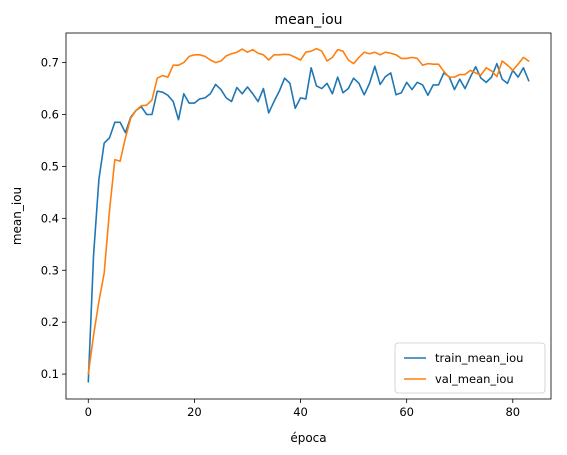 Image resolution: width=567 pixels, height=455 pixels. I want to click on x-axis-label: época, so click(308, 438).